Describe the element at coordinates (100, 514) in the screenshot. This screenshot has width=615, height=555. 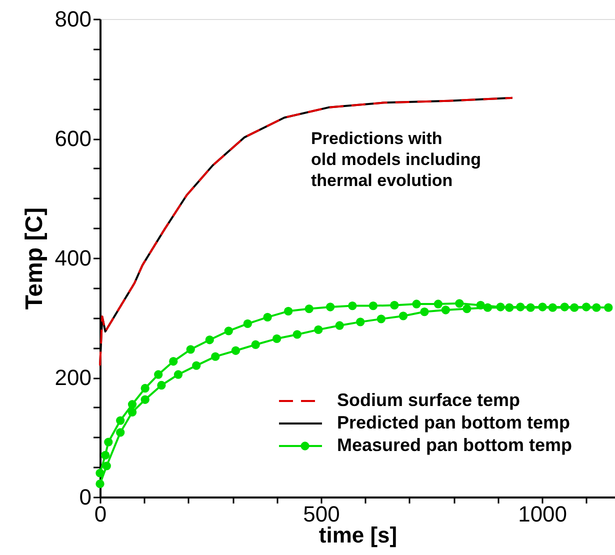
I see `x-tick-label: 0` at that location.